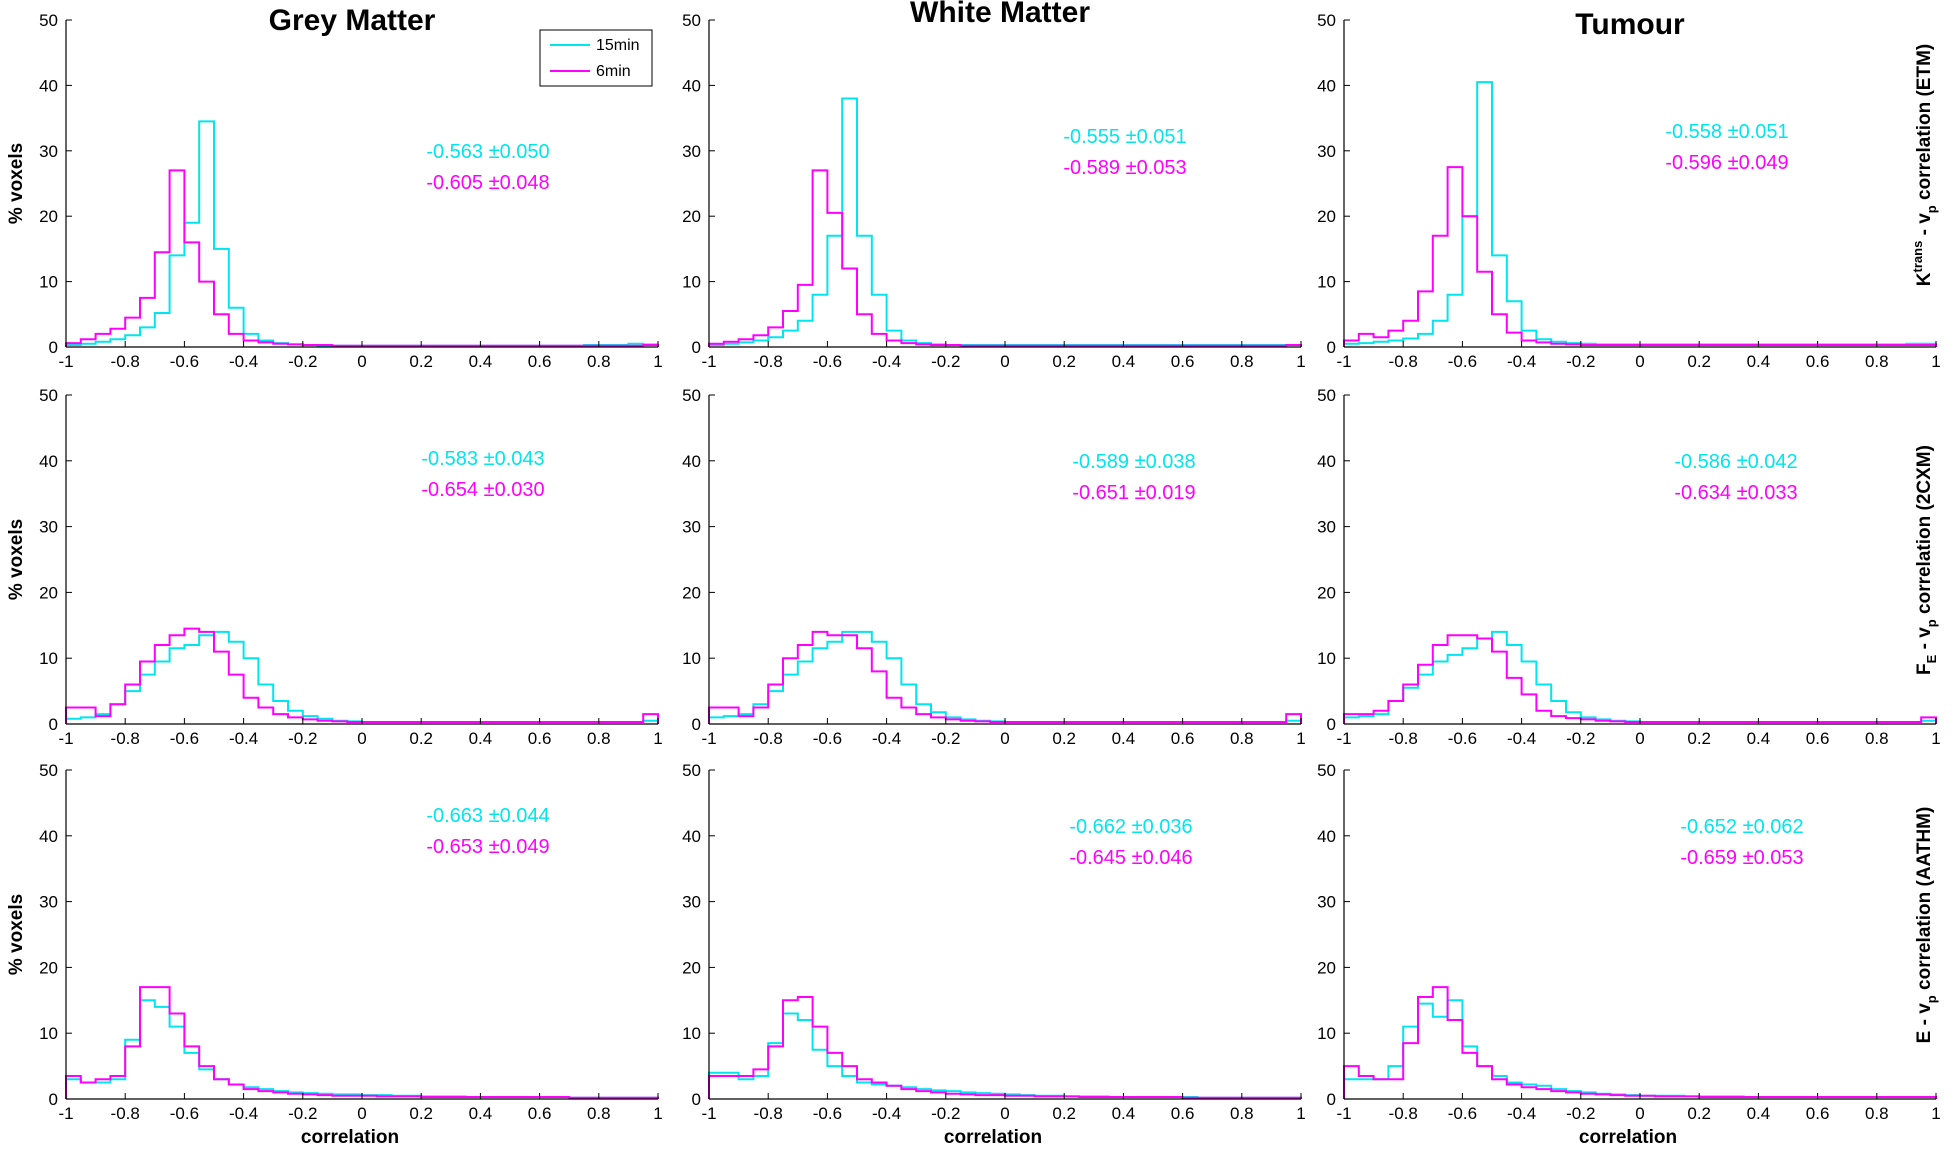  Describe the element at coordinates (362, 233) in the screenshot. I see `histogram-15min-r0-c0` at that location.